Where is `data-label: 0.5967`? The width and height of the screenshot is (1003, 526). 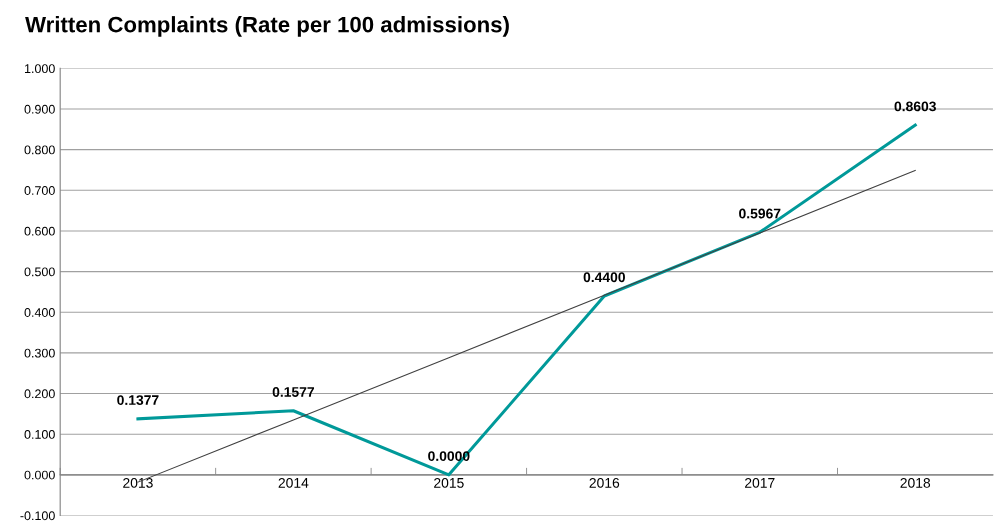
data-label: 0.5967 is located at coordinates (760, 213).